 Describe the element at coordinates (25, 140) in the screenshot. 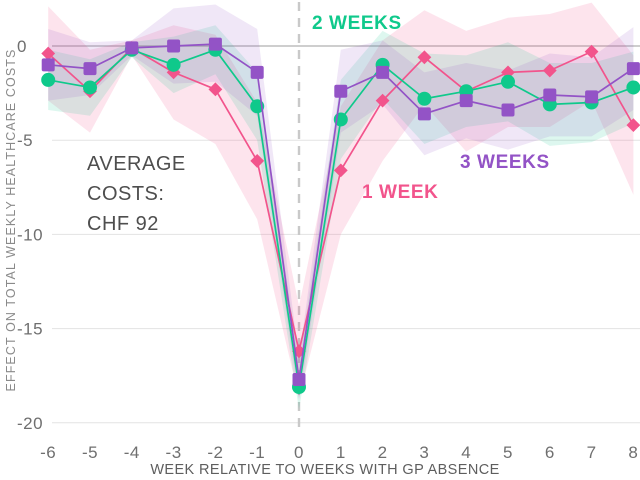

I see `y-tick-label: -5` at that location.